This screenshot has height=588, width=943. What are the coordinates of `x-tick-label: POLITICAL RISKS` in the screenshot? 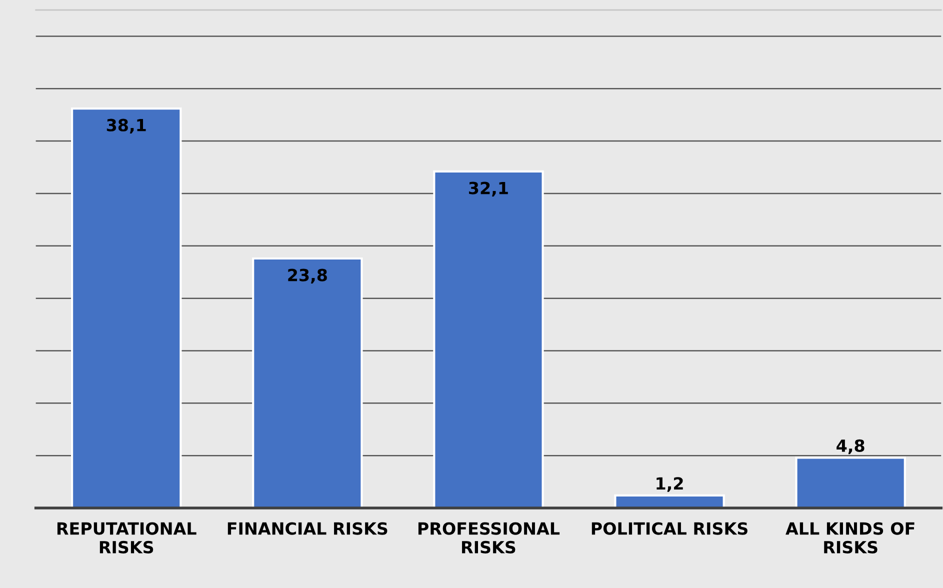 It's located at (670, 528).